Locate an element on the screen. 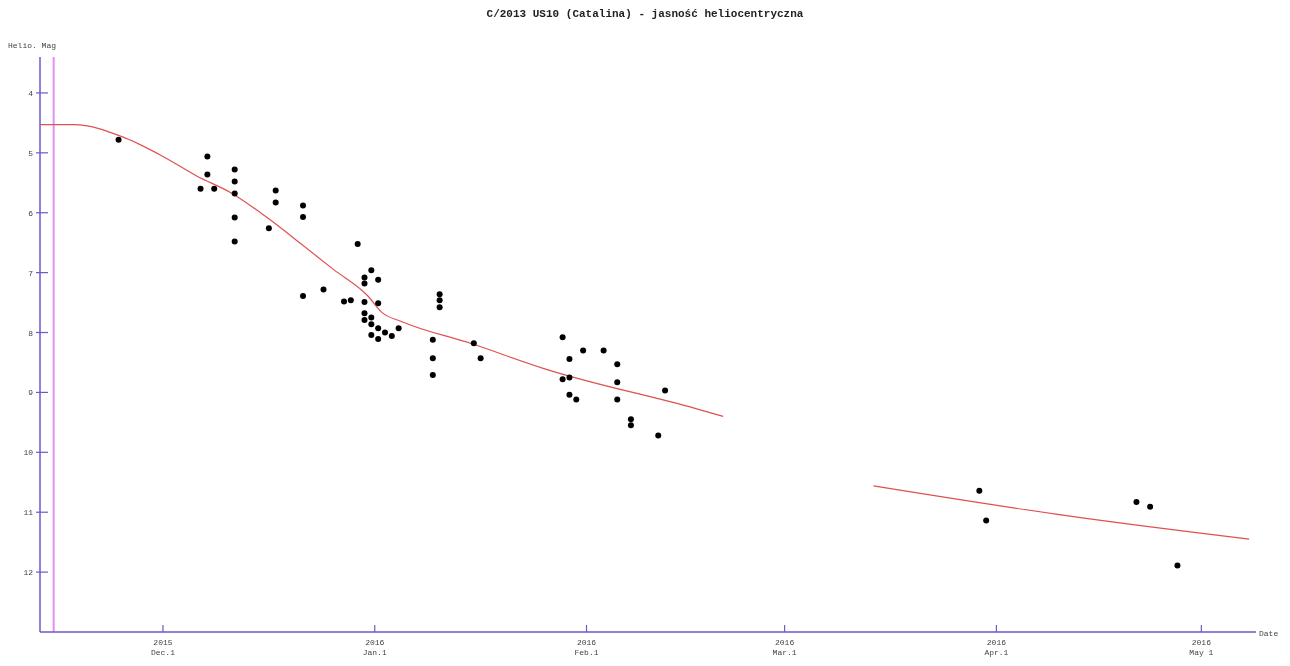  y-tick-label: 11 is located at coordinates (28, 513).